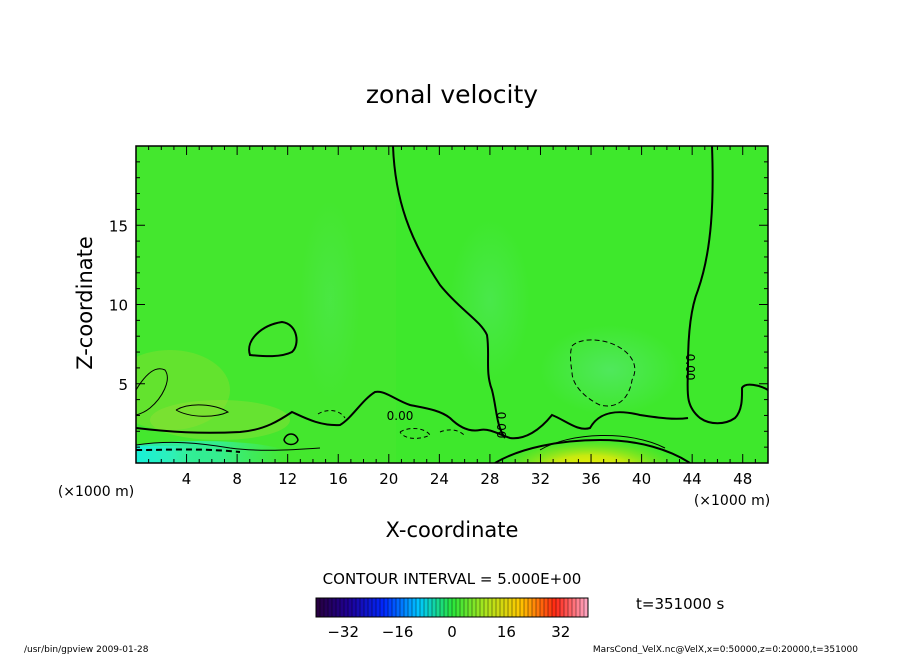  I want to click on colorbar-tick-label: −32, so click(343, 632).